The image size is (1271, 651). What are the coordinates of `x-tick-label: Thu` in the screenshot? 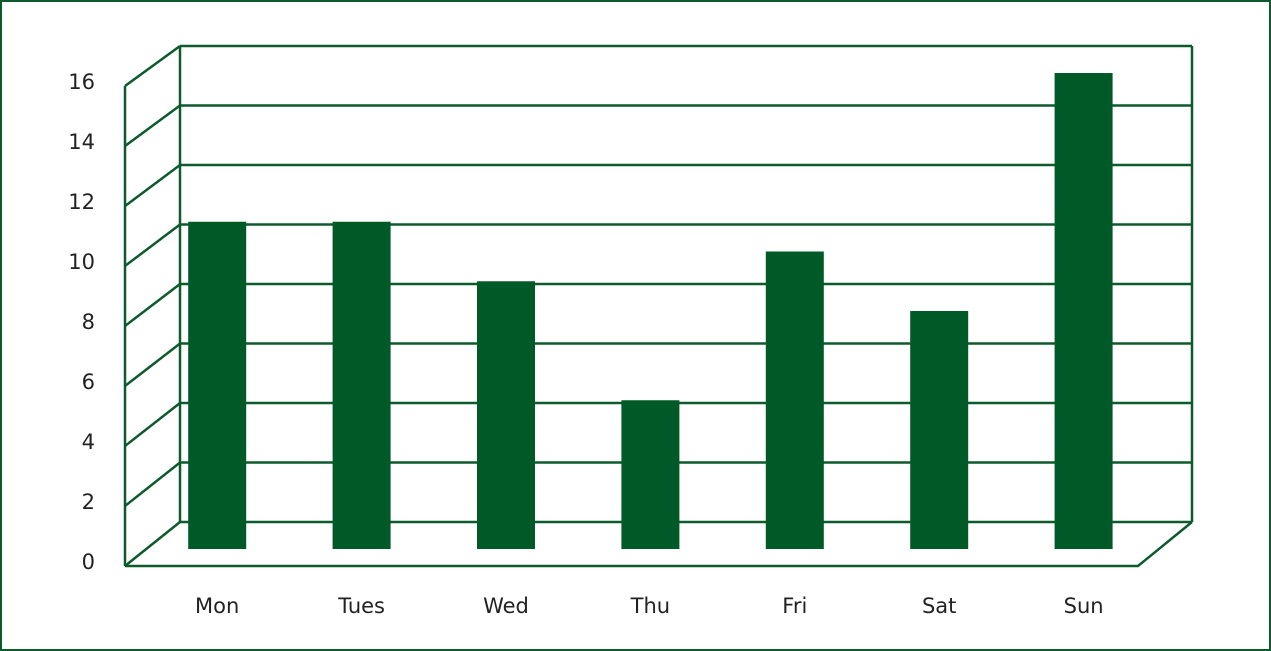 It's located at (650, 606).